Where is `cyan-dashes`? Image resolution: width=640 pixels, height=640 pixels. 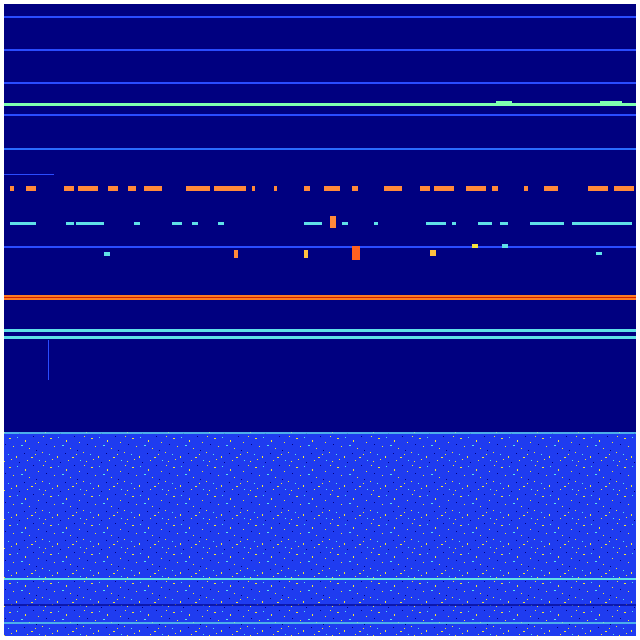 cyan-dashes is located at coordinates (321, 222).